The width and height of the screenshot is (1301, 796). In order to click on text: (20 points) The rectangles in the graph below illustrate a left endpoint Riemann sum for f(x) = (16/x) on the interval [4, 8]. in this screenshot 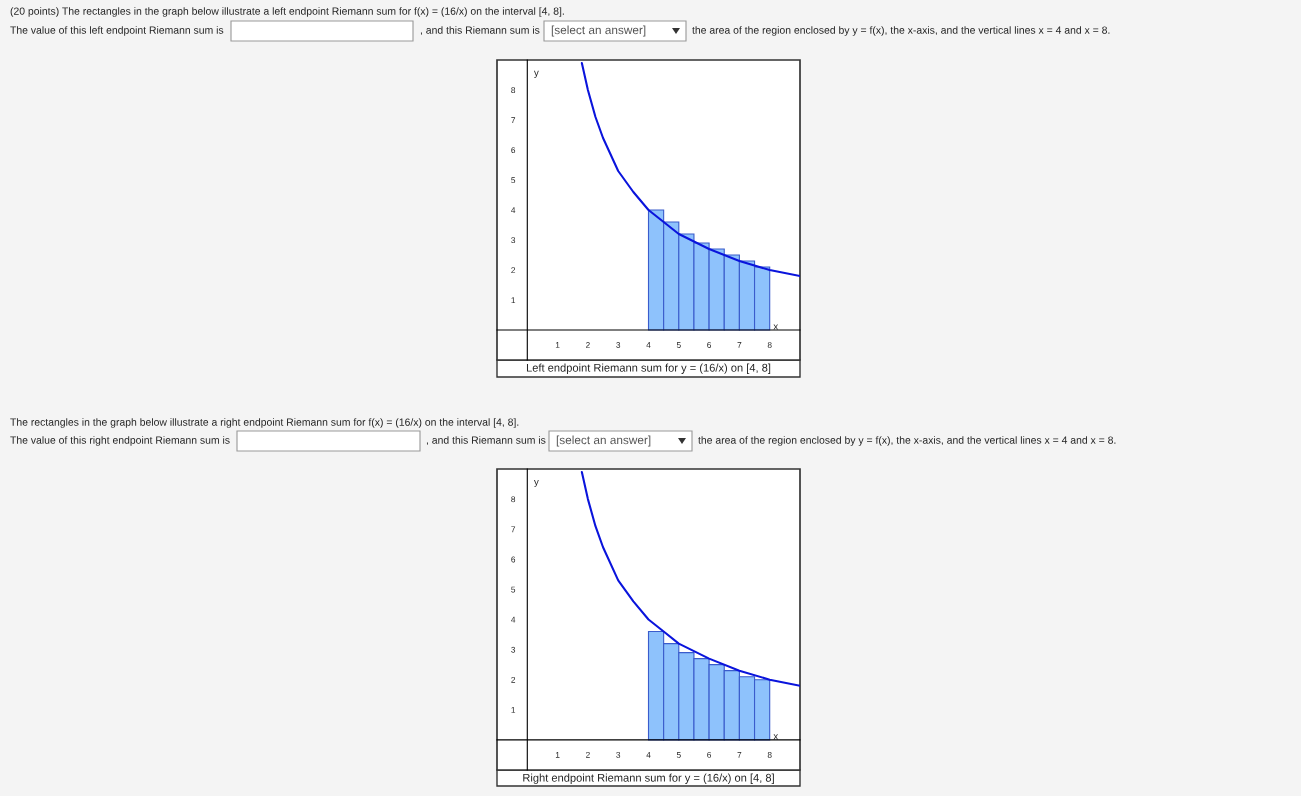, I will do `click(287, 12)`.